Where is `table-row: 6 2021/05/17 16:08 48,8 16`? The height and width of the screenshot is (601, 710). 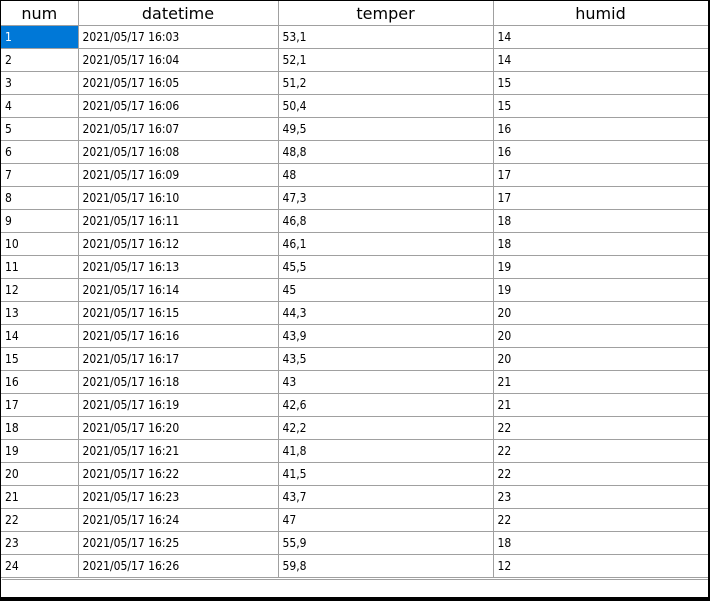
table-row: 6 2021/05/17 16:08 48,8 16 is located at coordinates (354, 152).